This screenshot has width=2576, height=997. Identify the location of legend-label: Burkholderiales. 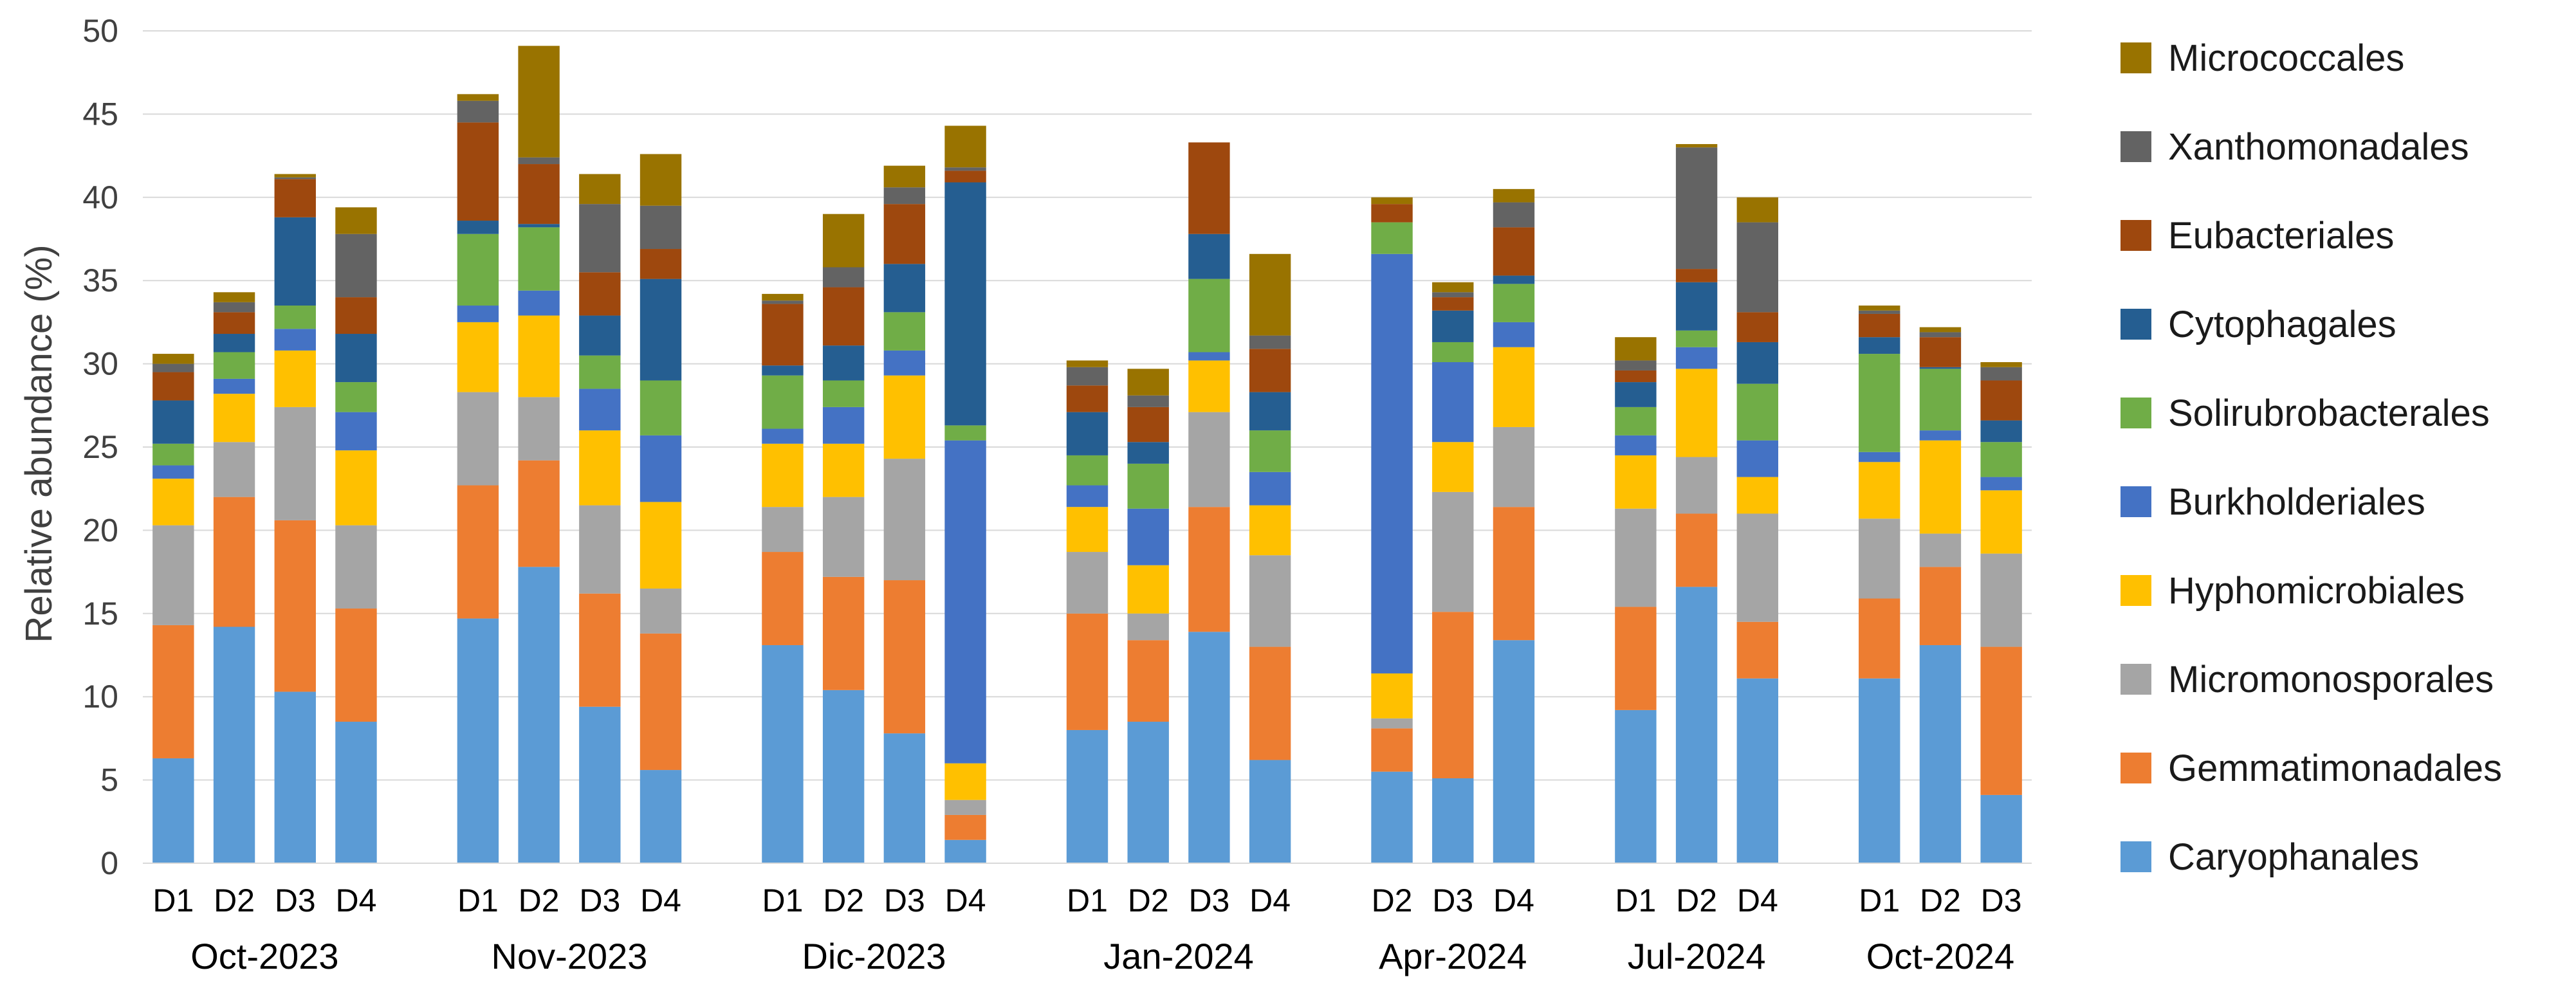
(2296, 502).